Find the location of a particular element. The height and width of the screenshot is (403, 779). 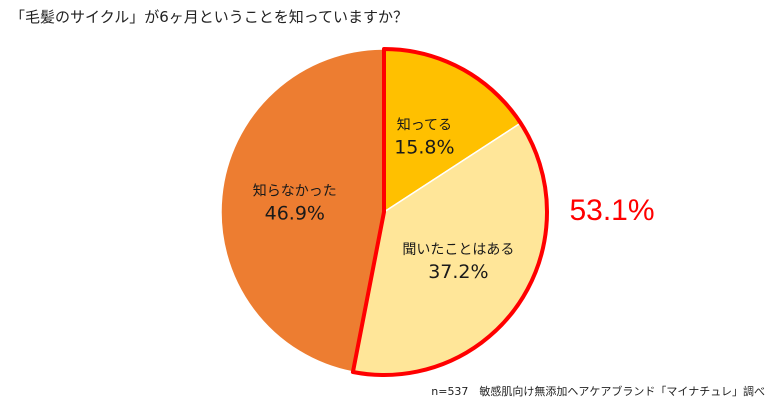

slice-value-not-known: 46.9% is located at coordinates (295, 213).